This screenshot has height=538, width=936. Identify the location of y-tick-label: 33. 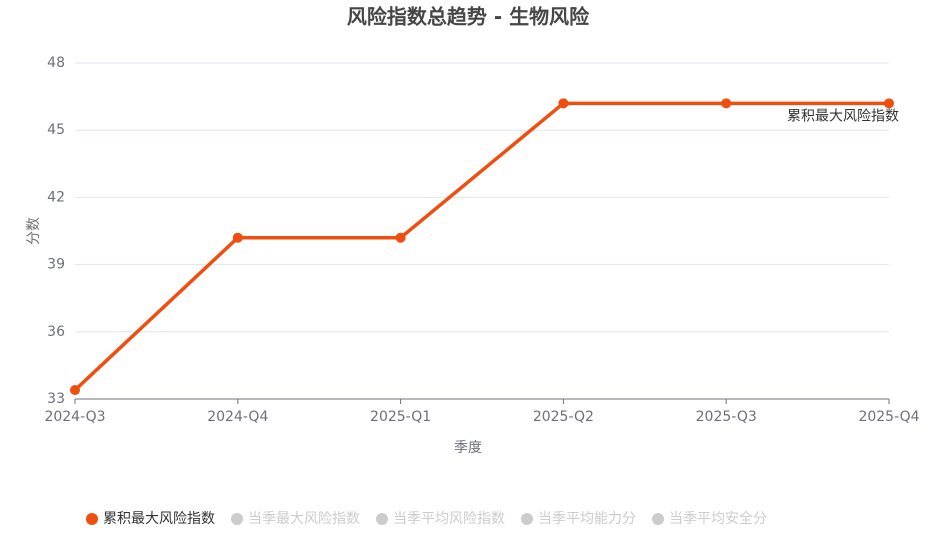
(56, 399).